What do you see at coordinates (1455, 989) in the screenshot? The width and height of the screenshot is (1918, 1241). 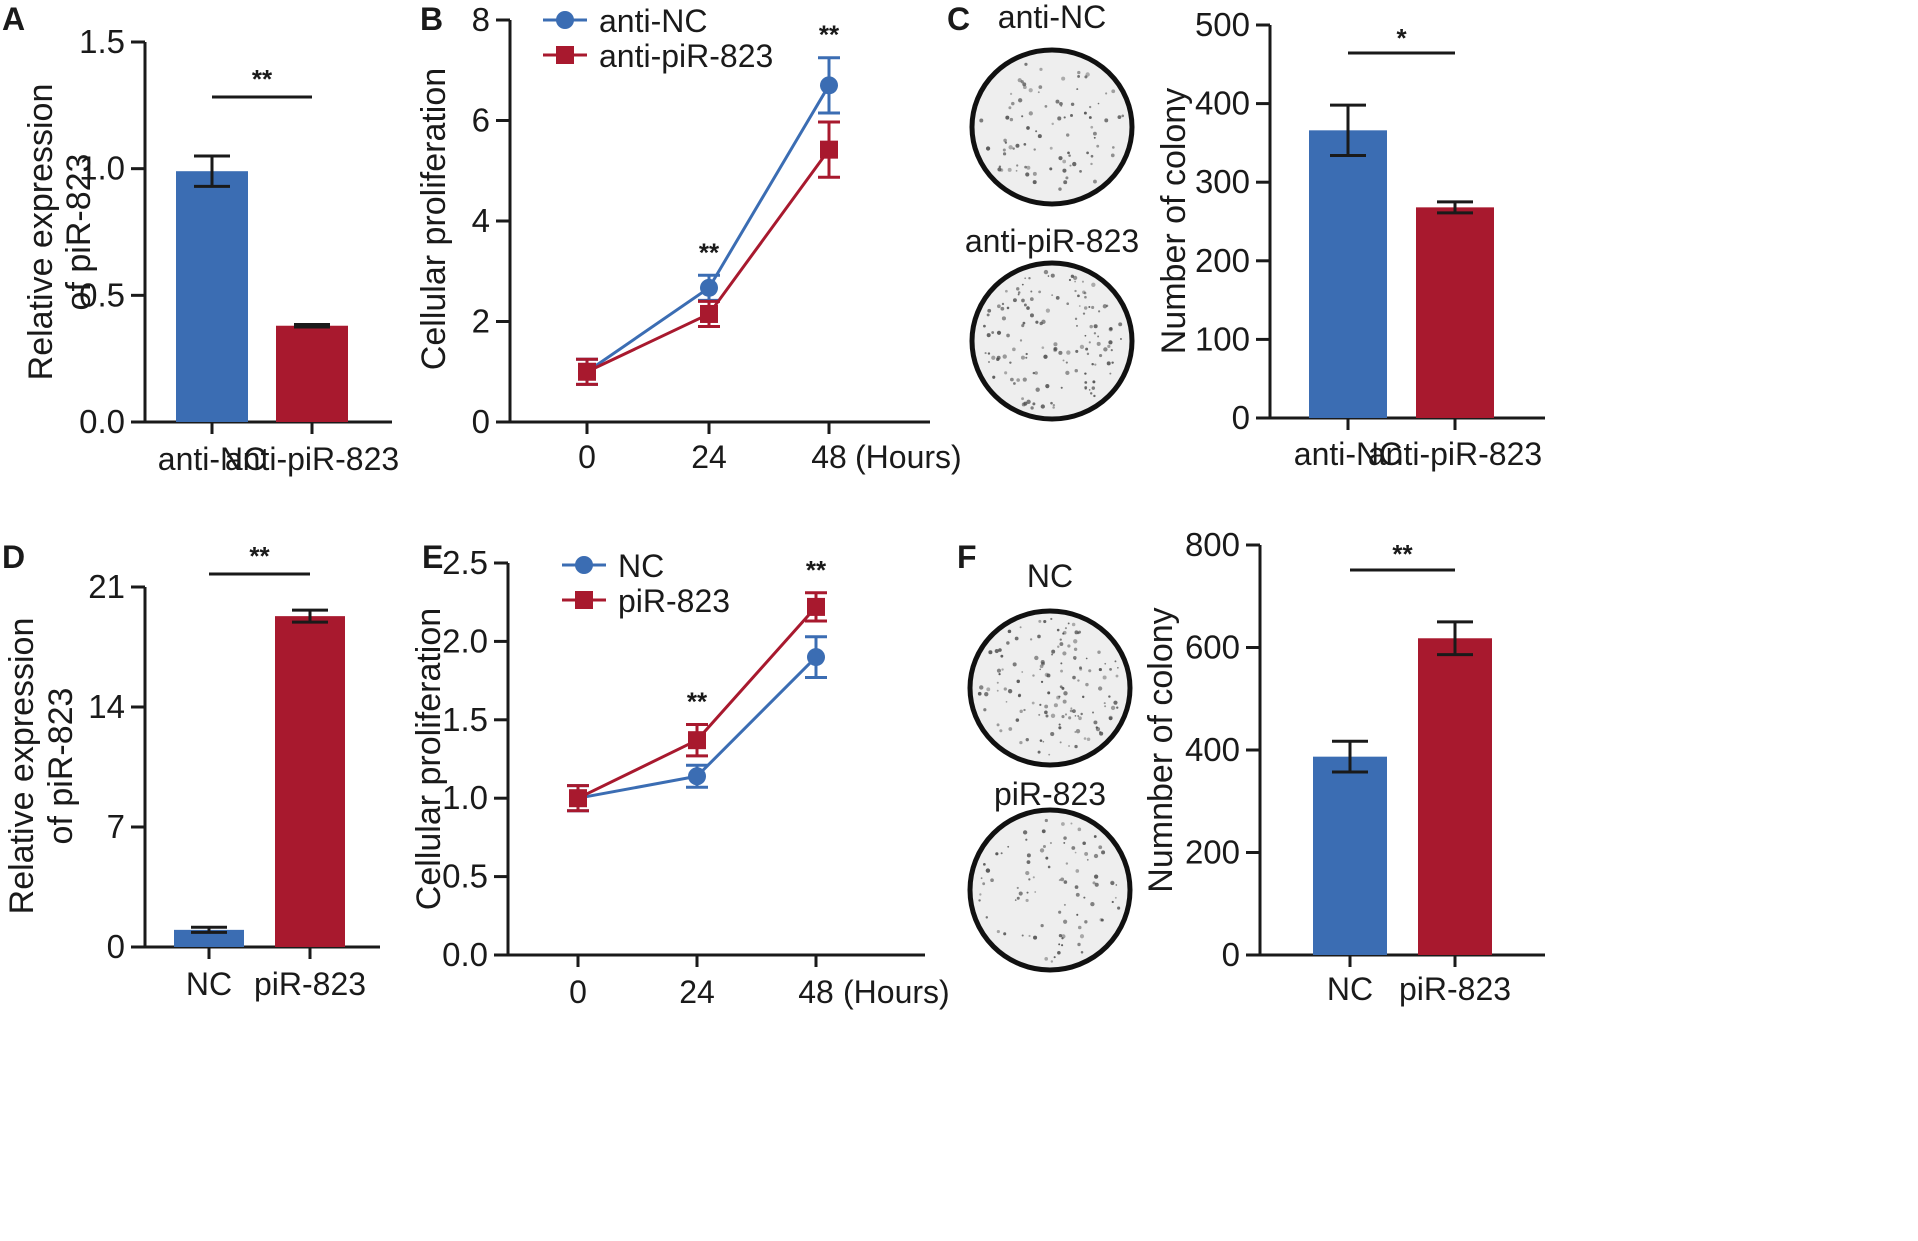 I see `x-tick-label: piR-823` at bounding box center [1455, 989].